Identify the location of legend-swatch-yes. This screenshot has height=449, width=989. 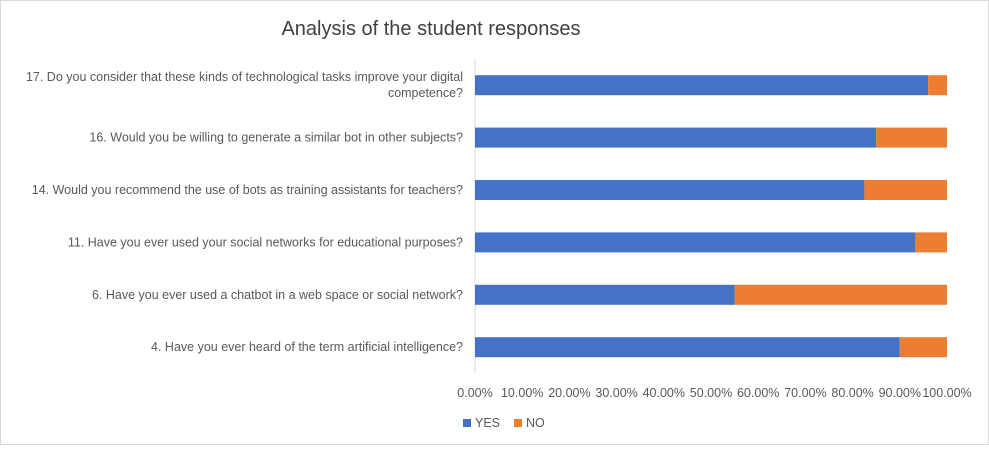
(467, 423).